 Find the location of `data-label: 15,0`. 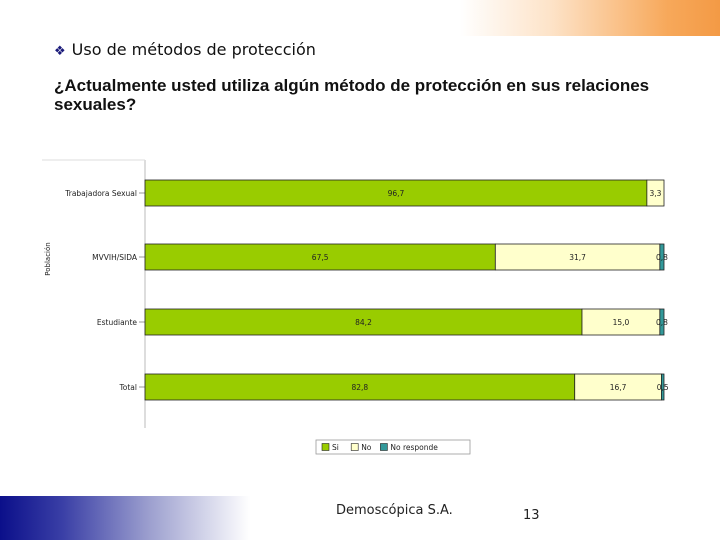

data-label: 15,0 is located at coordinates (621, 322).